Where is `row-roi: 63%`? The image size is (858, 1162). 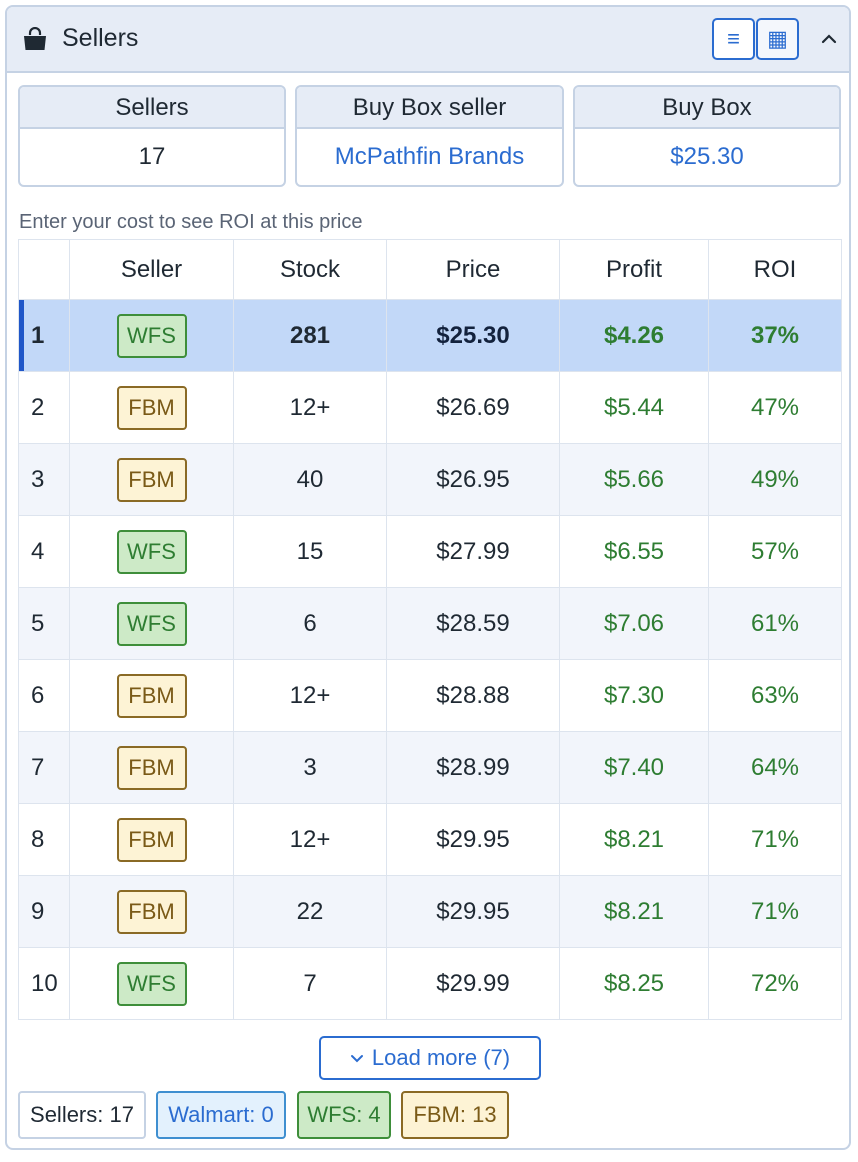
row-roi: 63% is located at coordinates (775, 695).